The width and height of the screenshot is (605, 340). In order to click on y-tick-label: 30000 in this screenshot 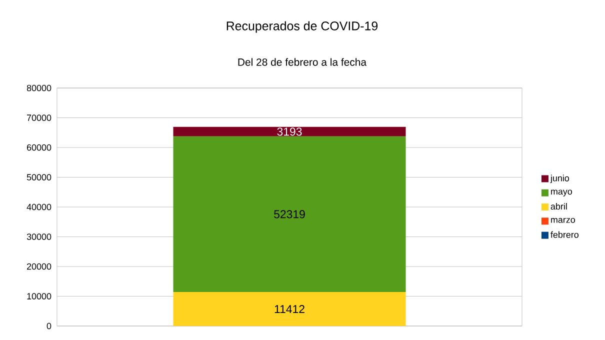, I will do `click(39, 237)`.